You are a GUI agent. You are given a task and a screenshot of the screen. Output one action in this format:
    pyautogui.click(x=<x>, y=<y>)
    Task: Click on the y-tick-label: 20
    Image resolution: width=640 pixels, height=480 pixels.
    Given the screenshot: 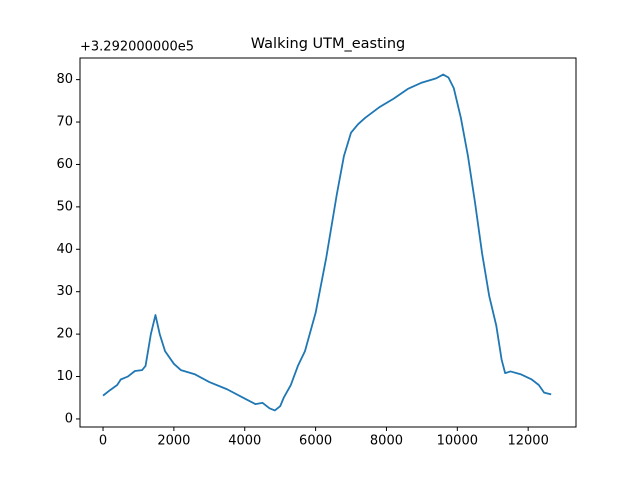 What is the action you would take?
    pyautogui.click(x=64, y=334)
    